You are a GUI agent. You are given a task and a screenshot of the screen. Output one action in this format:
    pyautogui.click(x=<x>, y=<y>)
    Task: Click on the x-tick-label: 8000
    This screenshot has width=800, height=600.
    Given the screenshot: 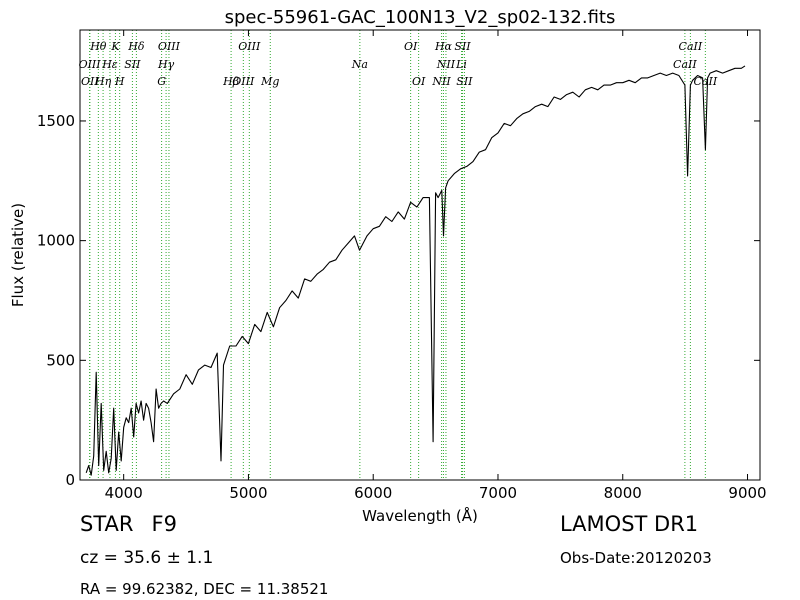 What is the action you would take?
    pyautogui.click(x=623, y=493)
    